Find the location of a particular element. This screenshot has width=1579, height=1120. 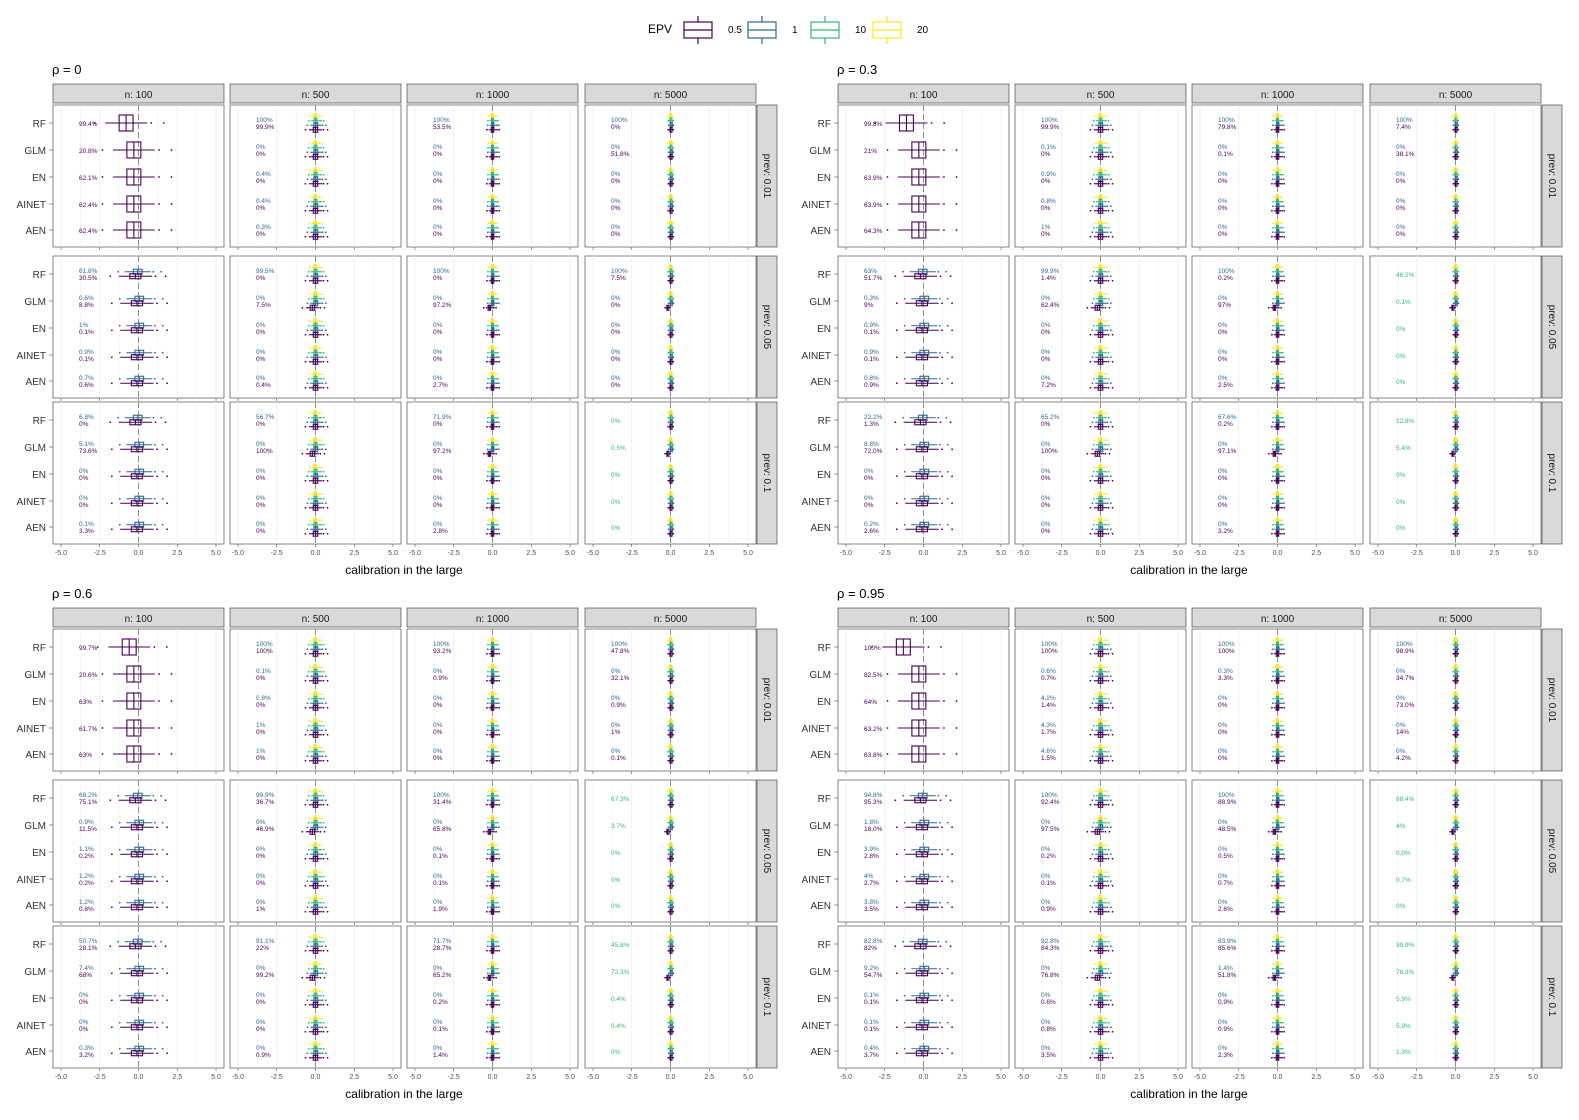

category-label: RF is located at coordinates (39, 648).